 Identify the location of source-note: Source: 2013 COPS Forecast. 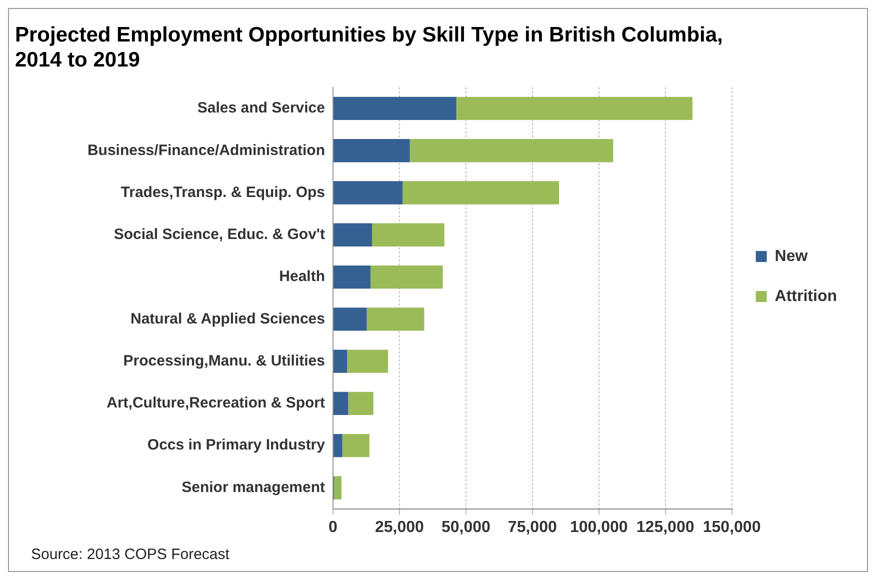
(130, 555).